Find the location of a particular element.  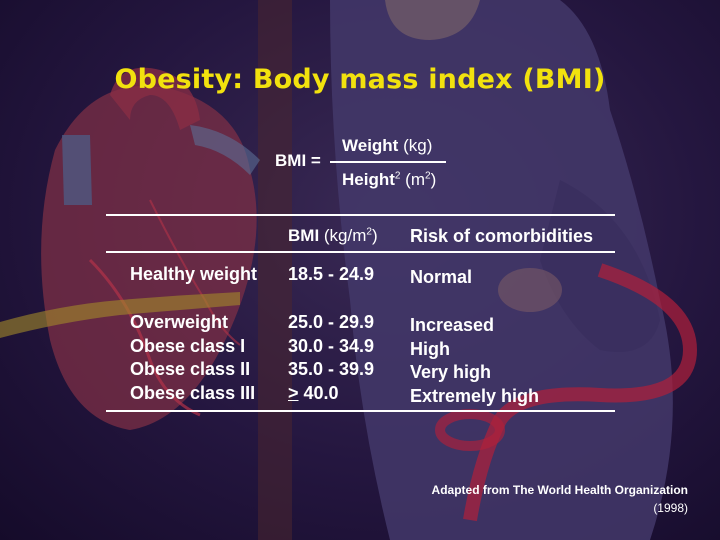

table-header-risk: Risk of comorbidities is located at coordinates (502, 236).